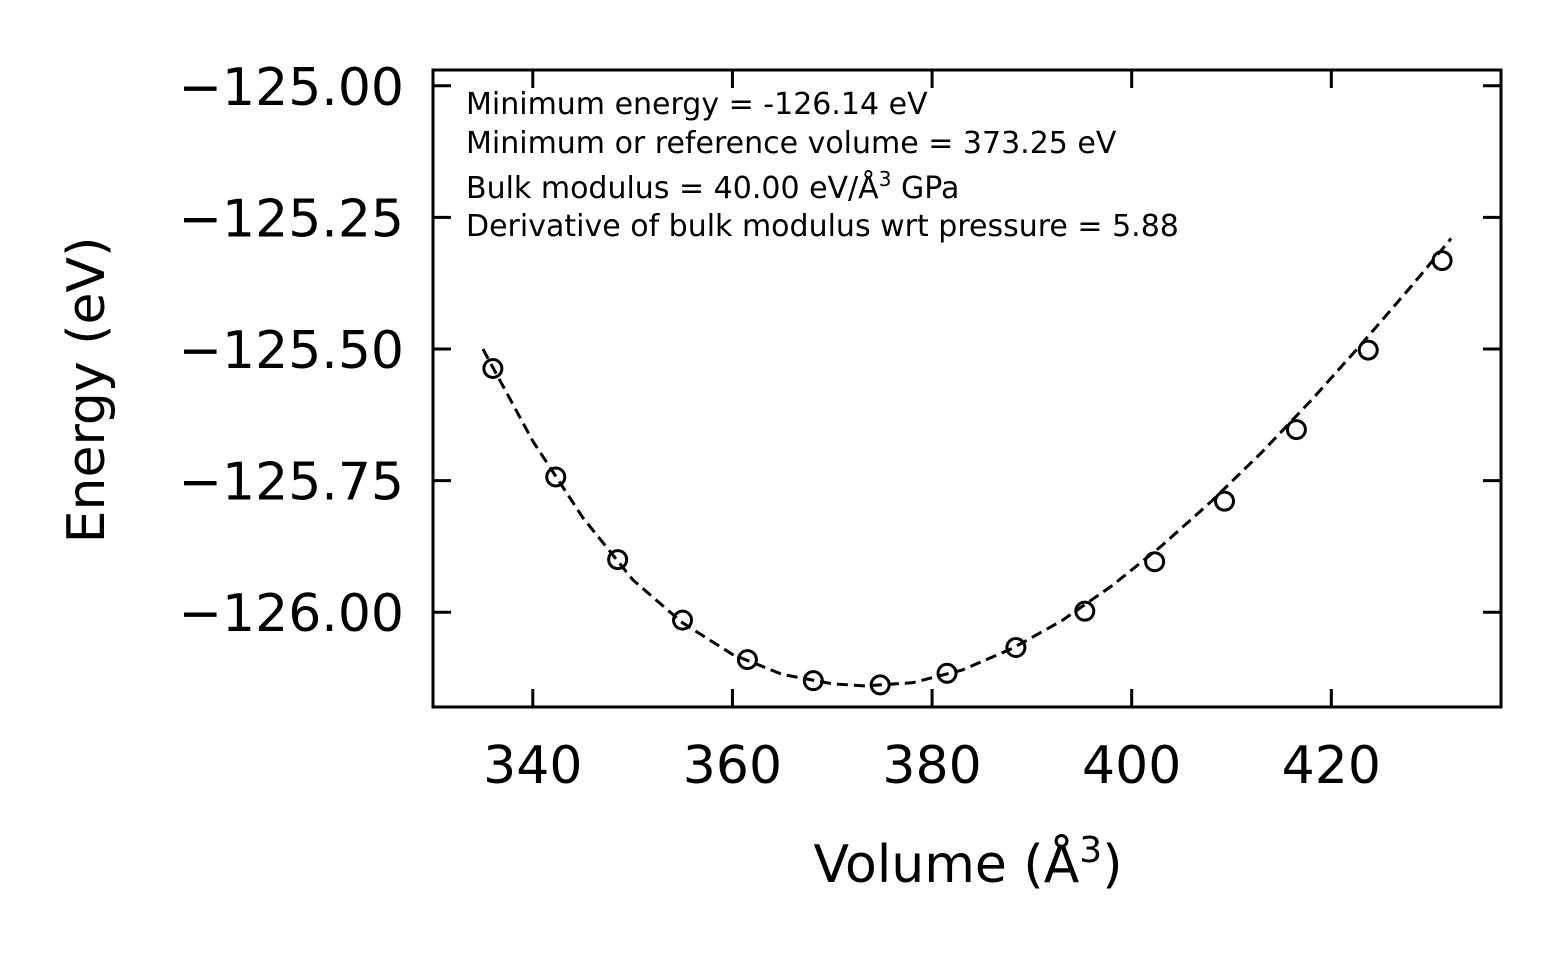 The width and height of the screenshot is (1562, 953). I want to click on x-tick-label: 360, so click(732, 766).